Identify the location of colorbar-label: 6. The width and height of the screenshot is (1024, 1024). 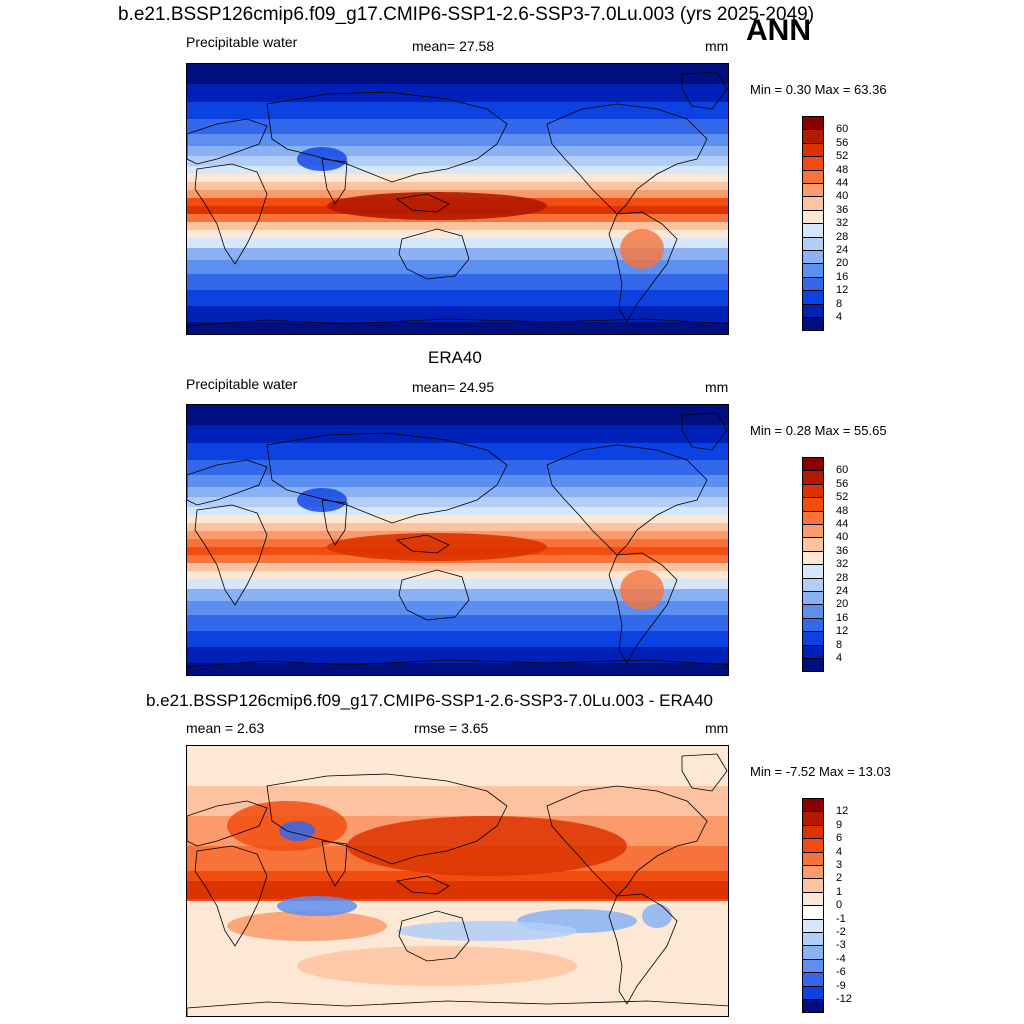
(839, 838).